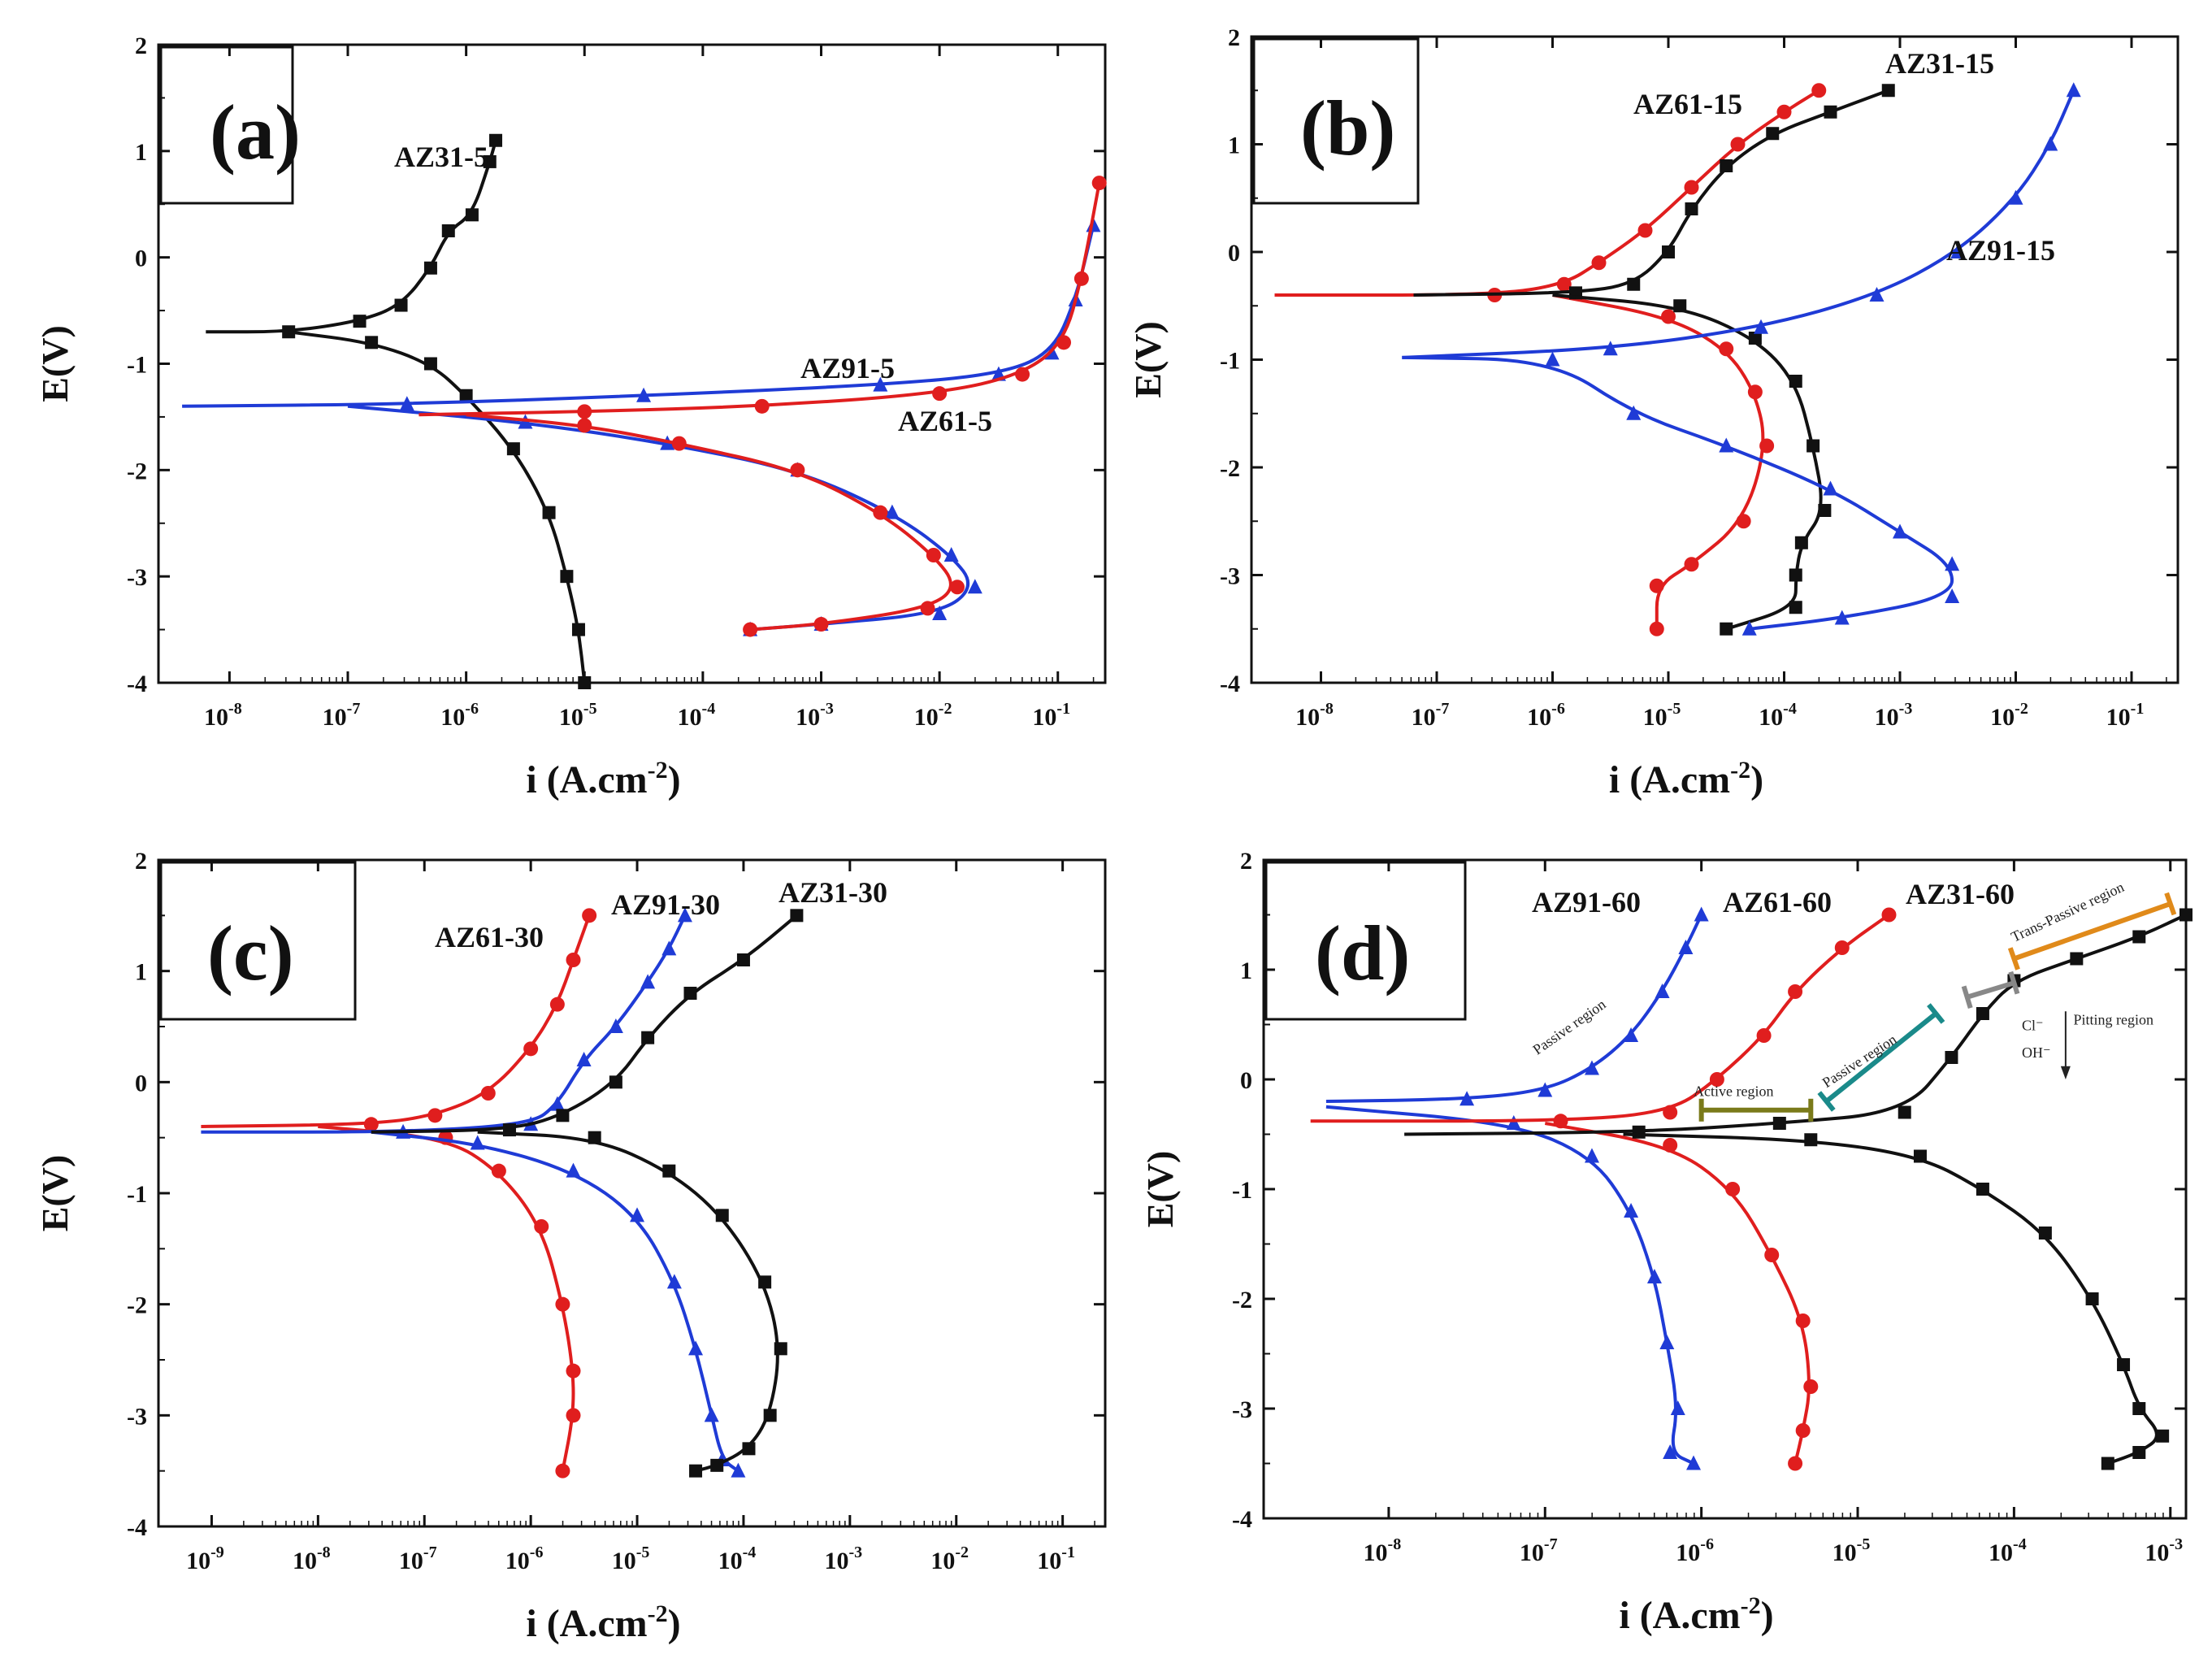 This screenshot has height=1676, width=2212. What do you see at coordinates (1517, 1178) in the screenshot?
I see `series-az91-60: AZ91-60` at bounding box center [1517, 1178].